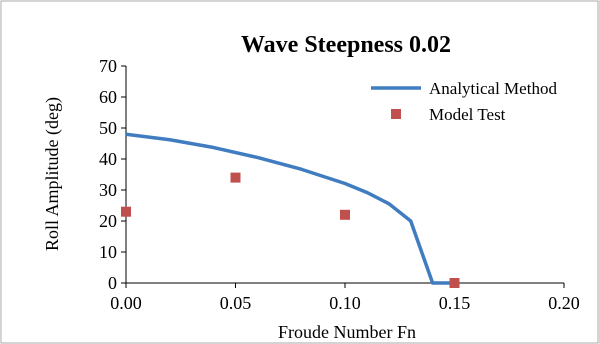 This screenshot has height=344, width=599. I want to click on chart-title: Wave Steepness 0.02, so click(346, 45).